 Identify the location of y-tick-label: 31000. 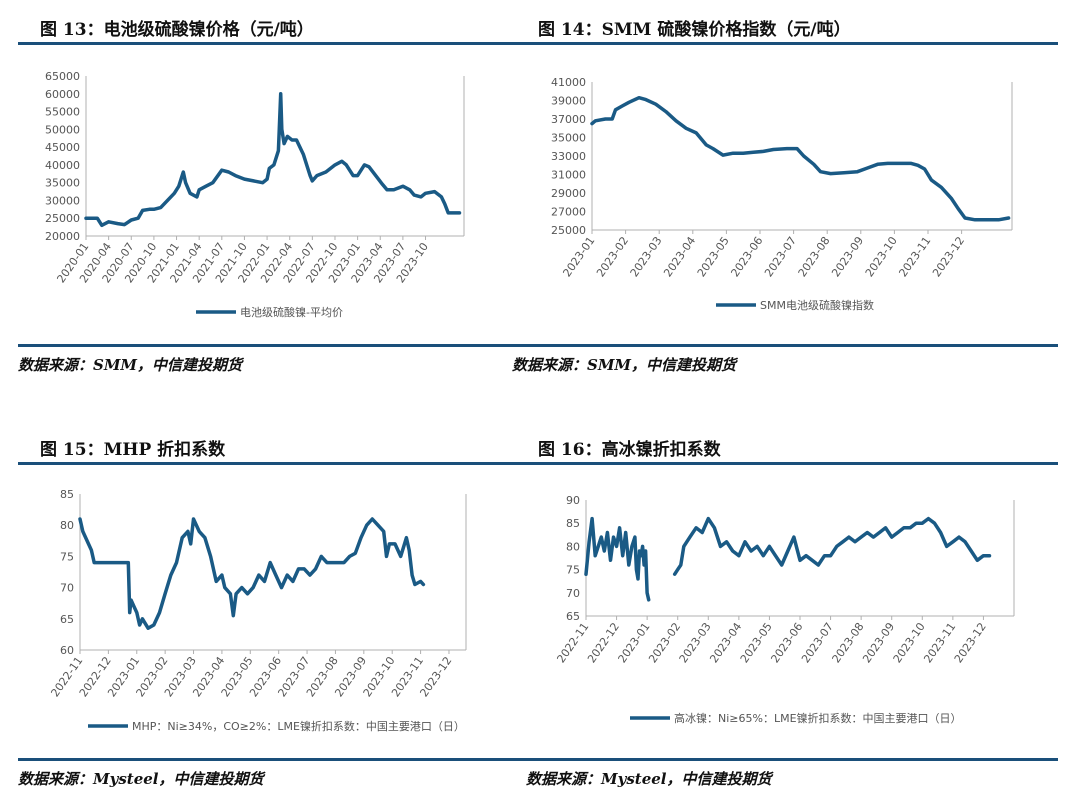
(568, 175).